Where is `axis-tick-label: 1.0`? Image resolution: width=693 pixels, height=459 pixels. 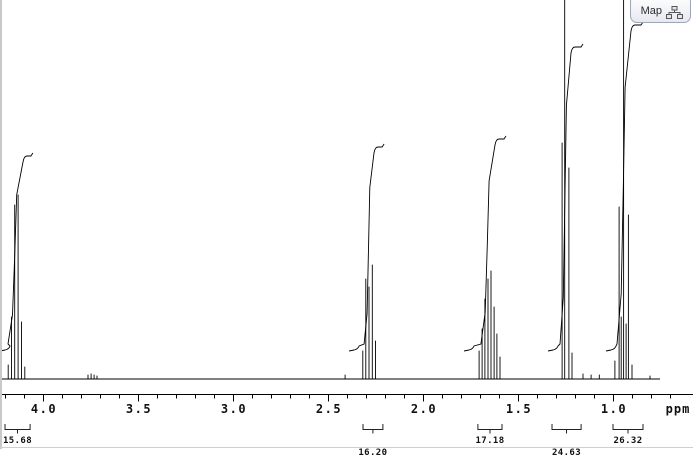
axis-tick-label: 1.0 is located at coordinates (614, 409).